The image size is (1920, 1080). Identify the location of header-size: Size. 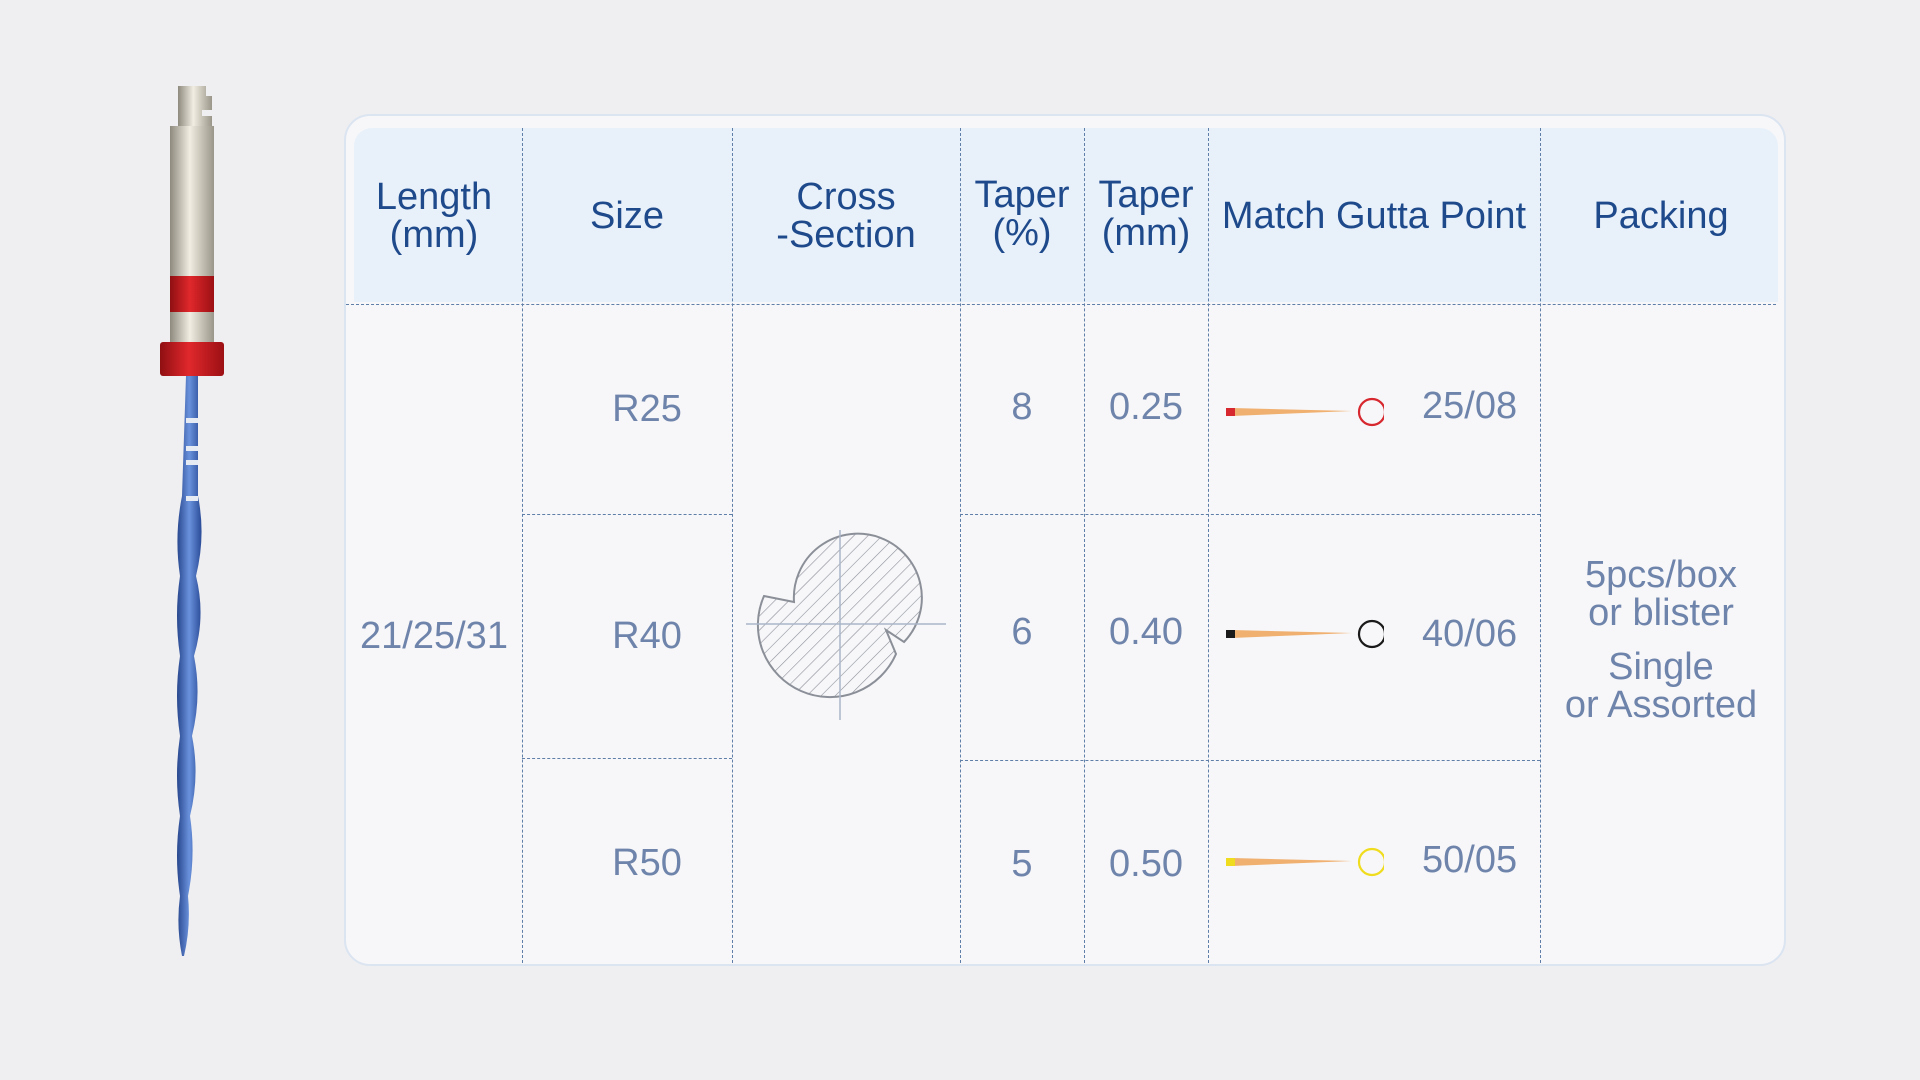
(627, 216).